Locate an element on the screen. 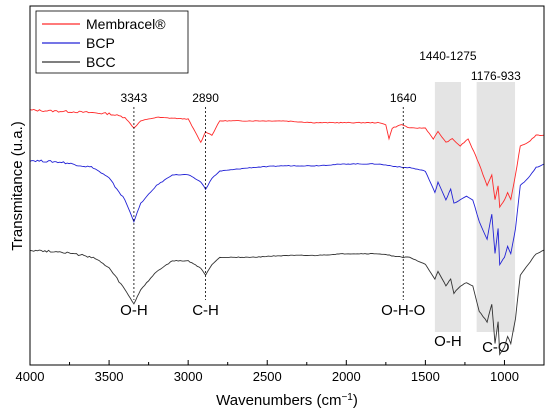 This screenshot has width=550, height=414. x-axis-ticks: 4000 3500 3000 2500 2000 1500 1000 is located at coordinates (267, 372).